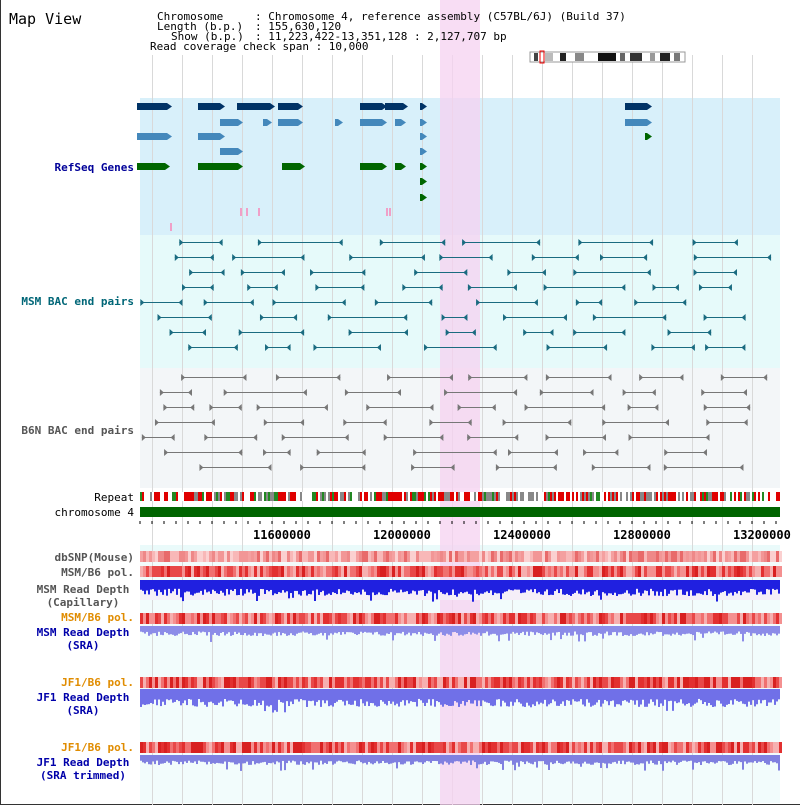 The image size is (800, 805). I want to click on track-label-b6n-bac: B6N BAC end pairs, so click(77, 430).